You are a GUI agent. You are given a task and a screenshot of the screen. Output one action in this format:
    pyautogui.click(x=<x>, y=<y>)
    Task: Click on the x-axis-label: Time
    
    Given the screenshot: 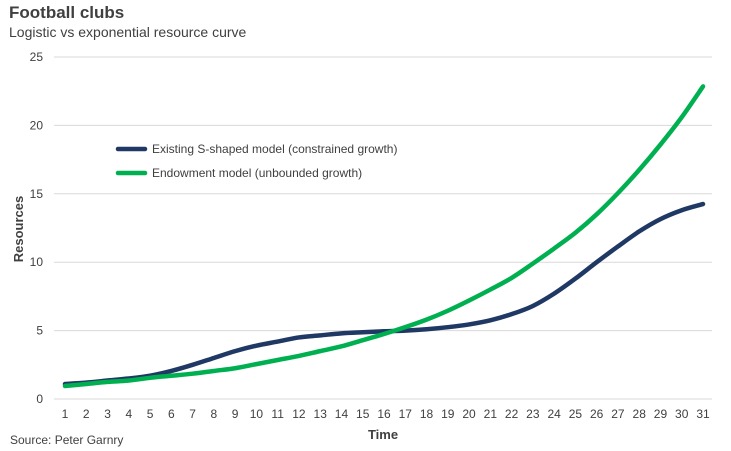 What is the action you would take?
    pyautogui.click(x=383, y=434)
    